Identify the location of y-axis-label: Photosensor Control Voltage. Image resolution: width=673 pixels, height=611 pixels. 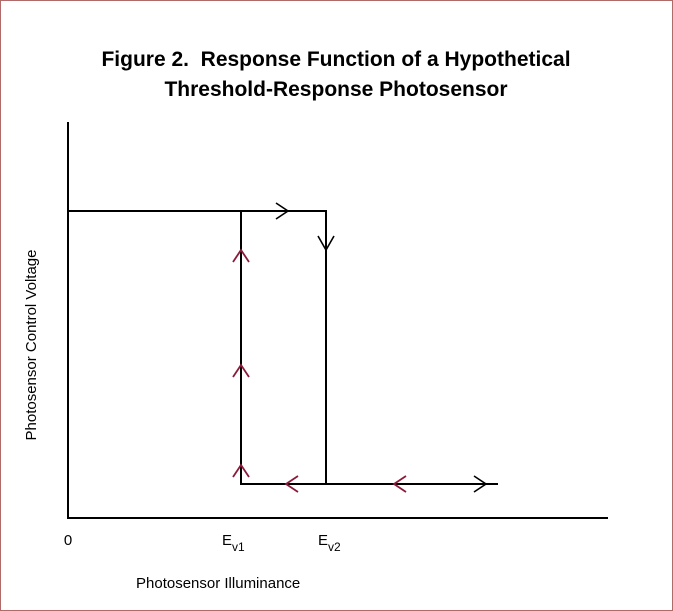
(31, 345).